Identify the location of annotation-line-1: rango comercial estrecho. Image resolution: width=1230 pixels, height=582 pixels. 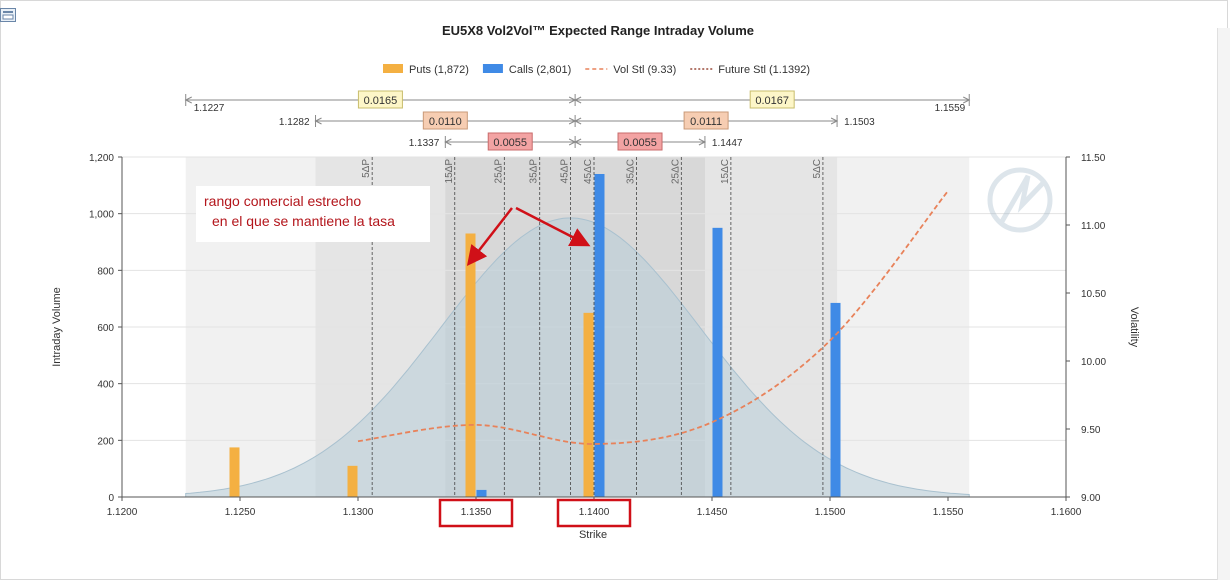
(282, 201).